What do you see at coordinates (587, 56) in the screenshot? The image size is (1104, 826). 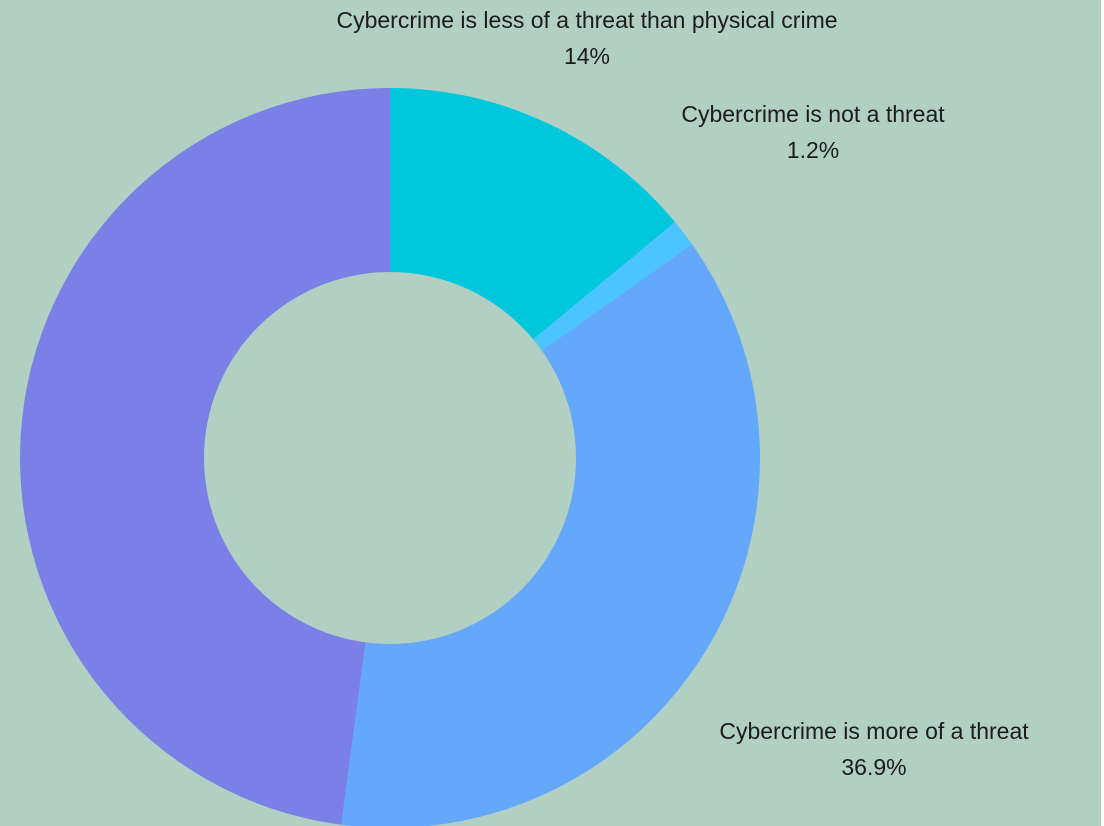 I see `slice-label-value: 14%` at bounding box center [587, 56].